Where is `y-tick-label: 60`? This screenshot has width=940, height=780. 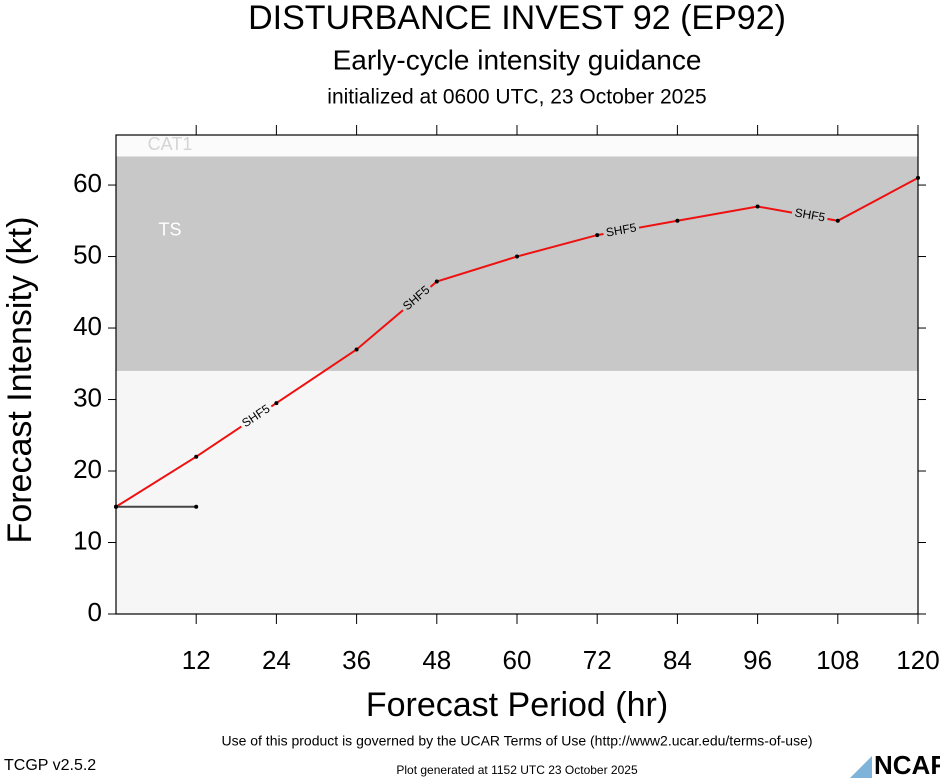 y-tick-label: 60 is located at coordinates (87, 183).